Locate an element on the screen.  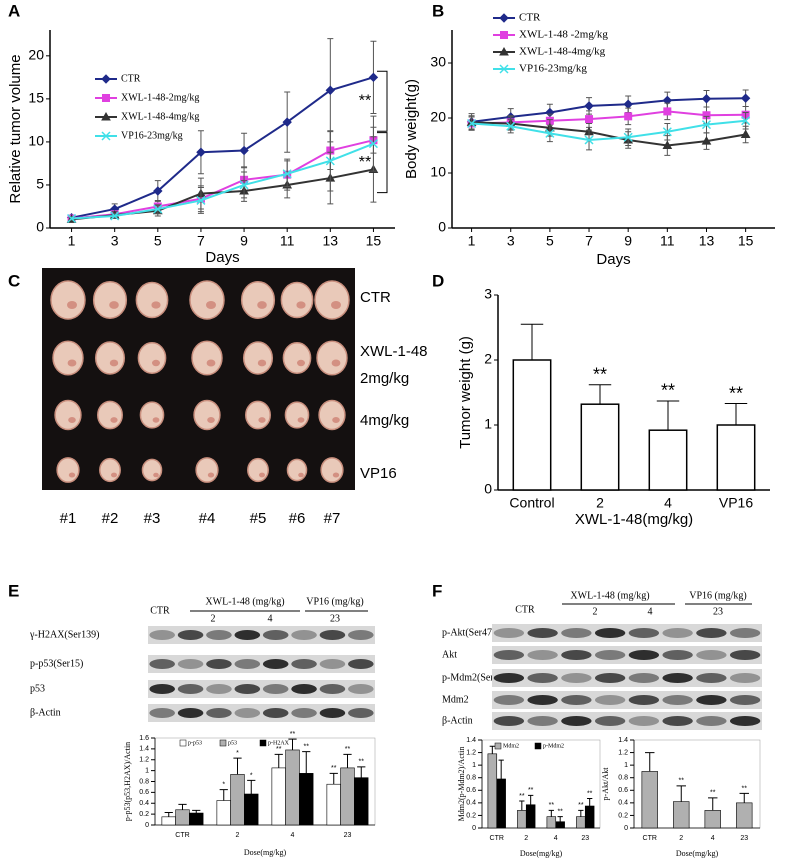
legend-label: p-p53 is located at coordinates (195, 743).